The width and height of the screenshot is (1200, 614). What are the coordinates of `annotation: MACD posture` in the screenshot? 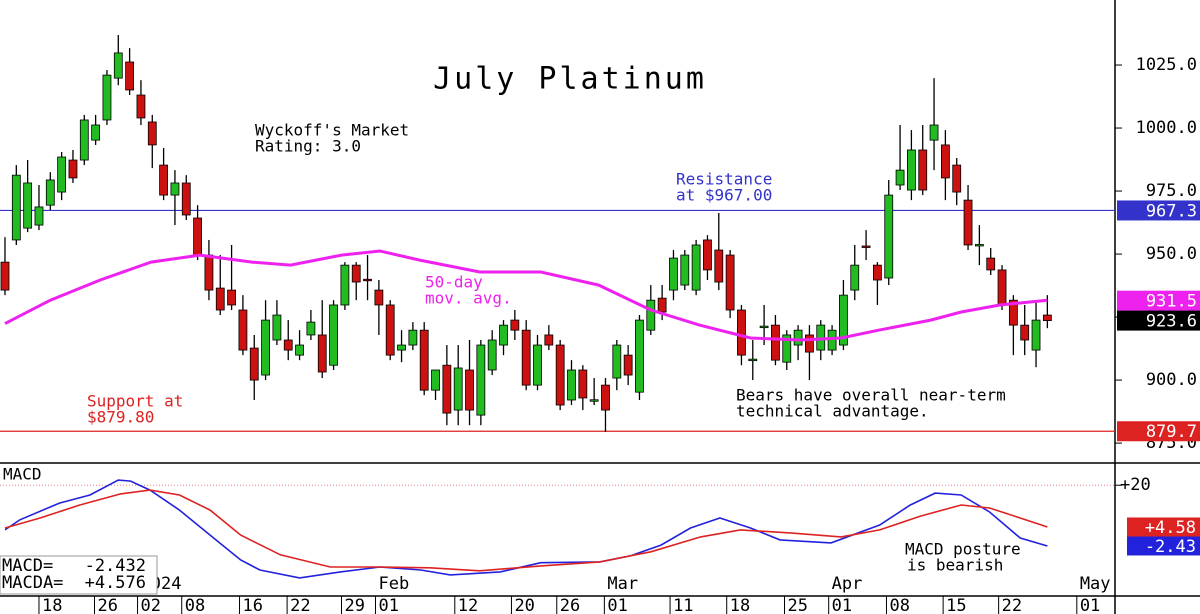 It's located at (963, 549).